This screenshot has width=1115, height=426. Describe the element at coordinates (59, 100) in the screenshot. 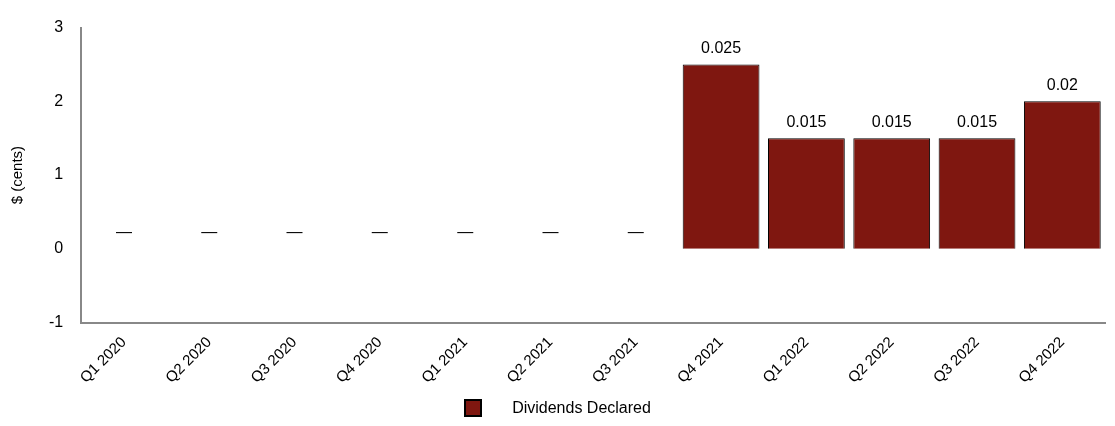

I see `y-tick-label: 2` at that location.